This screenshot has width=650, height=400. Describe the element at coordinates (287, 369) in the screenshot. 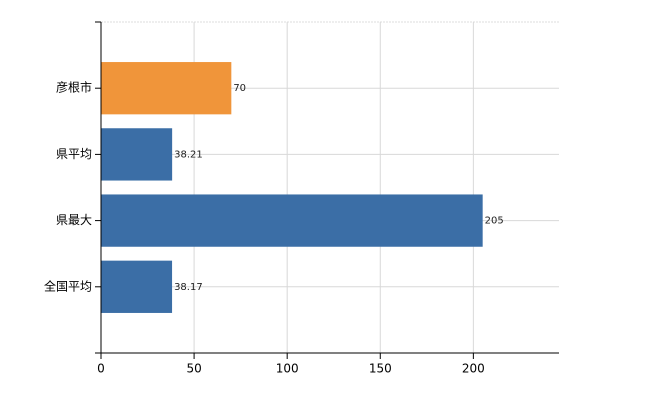

I see `x-tick-label: 100` at that location.